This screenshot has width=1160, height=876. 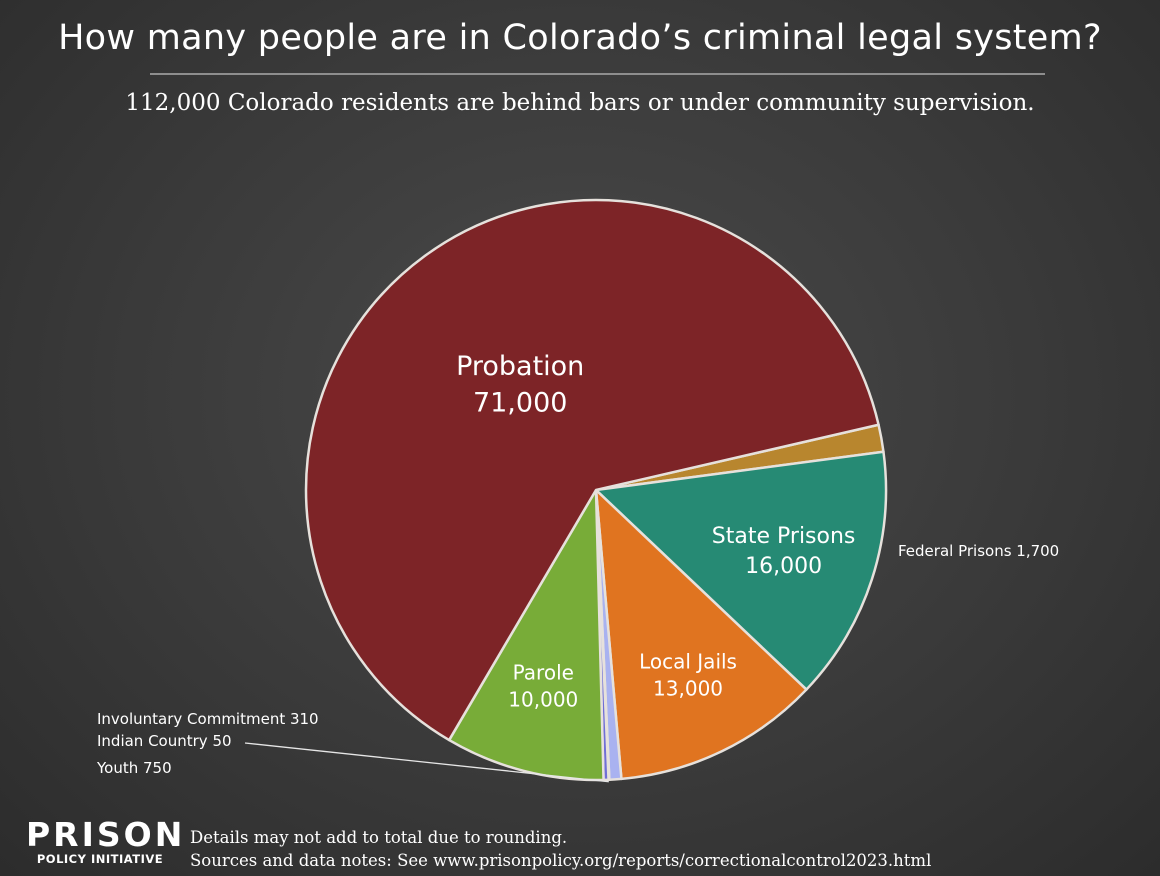 What do you see at coordinates (134, 768) in the screenshot?
I see `label-youth: Youth 750` at bounding box center [134, 768].